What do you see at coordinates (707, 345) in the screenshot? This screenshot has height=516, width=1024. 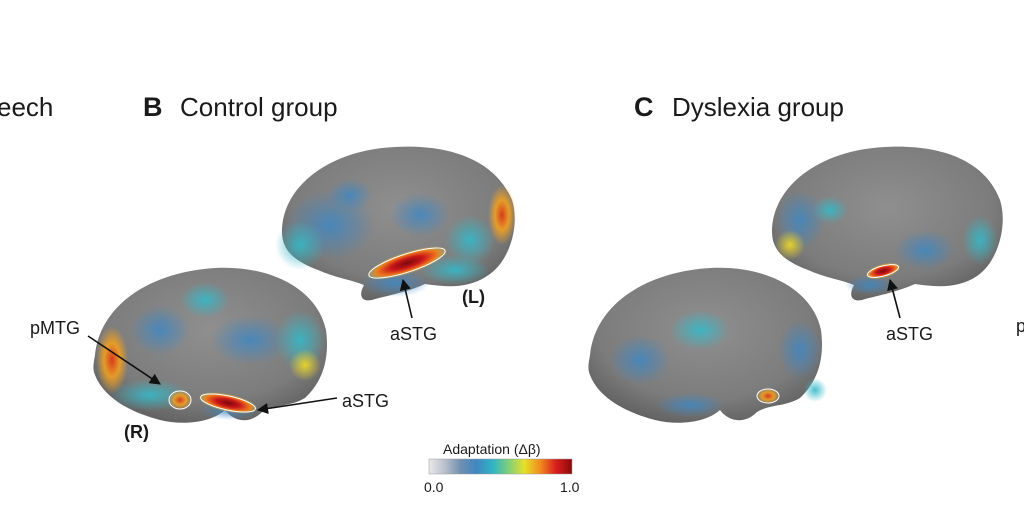 I see `dyslexia-right-hemisphere` at bounding box center [707, 345].